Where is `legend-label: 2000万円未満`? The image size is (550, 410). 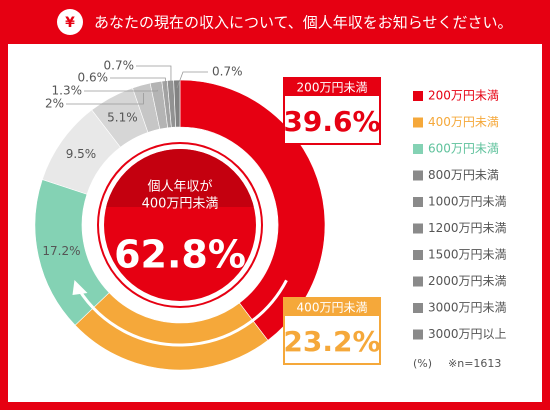
legend-label: 2000万円未満 is located at coordinates (467, 281).